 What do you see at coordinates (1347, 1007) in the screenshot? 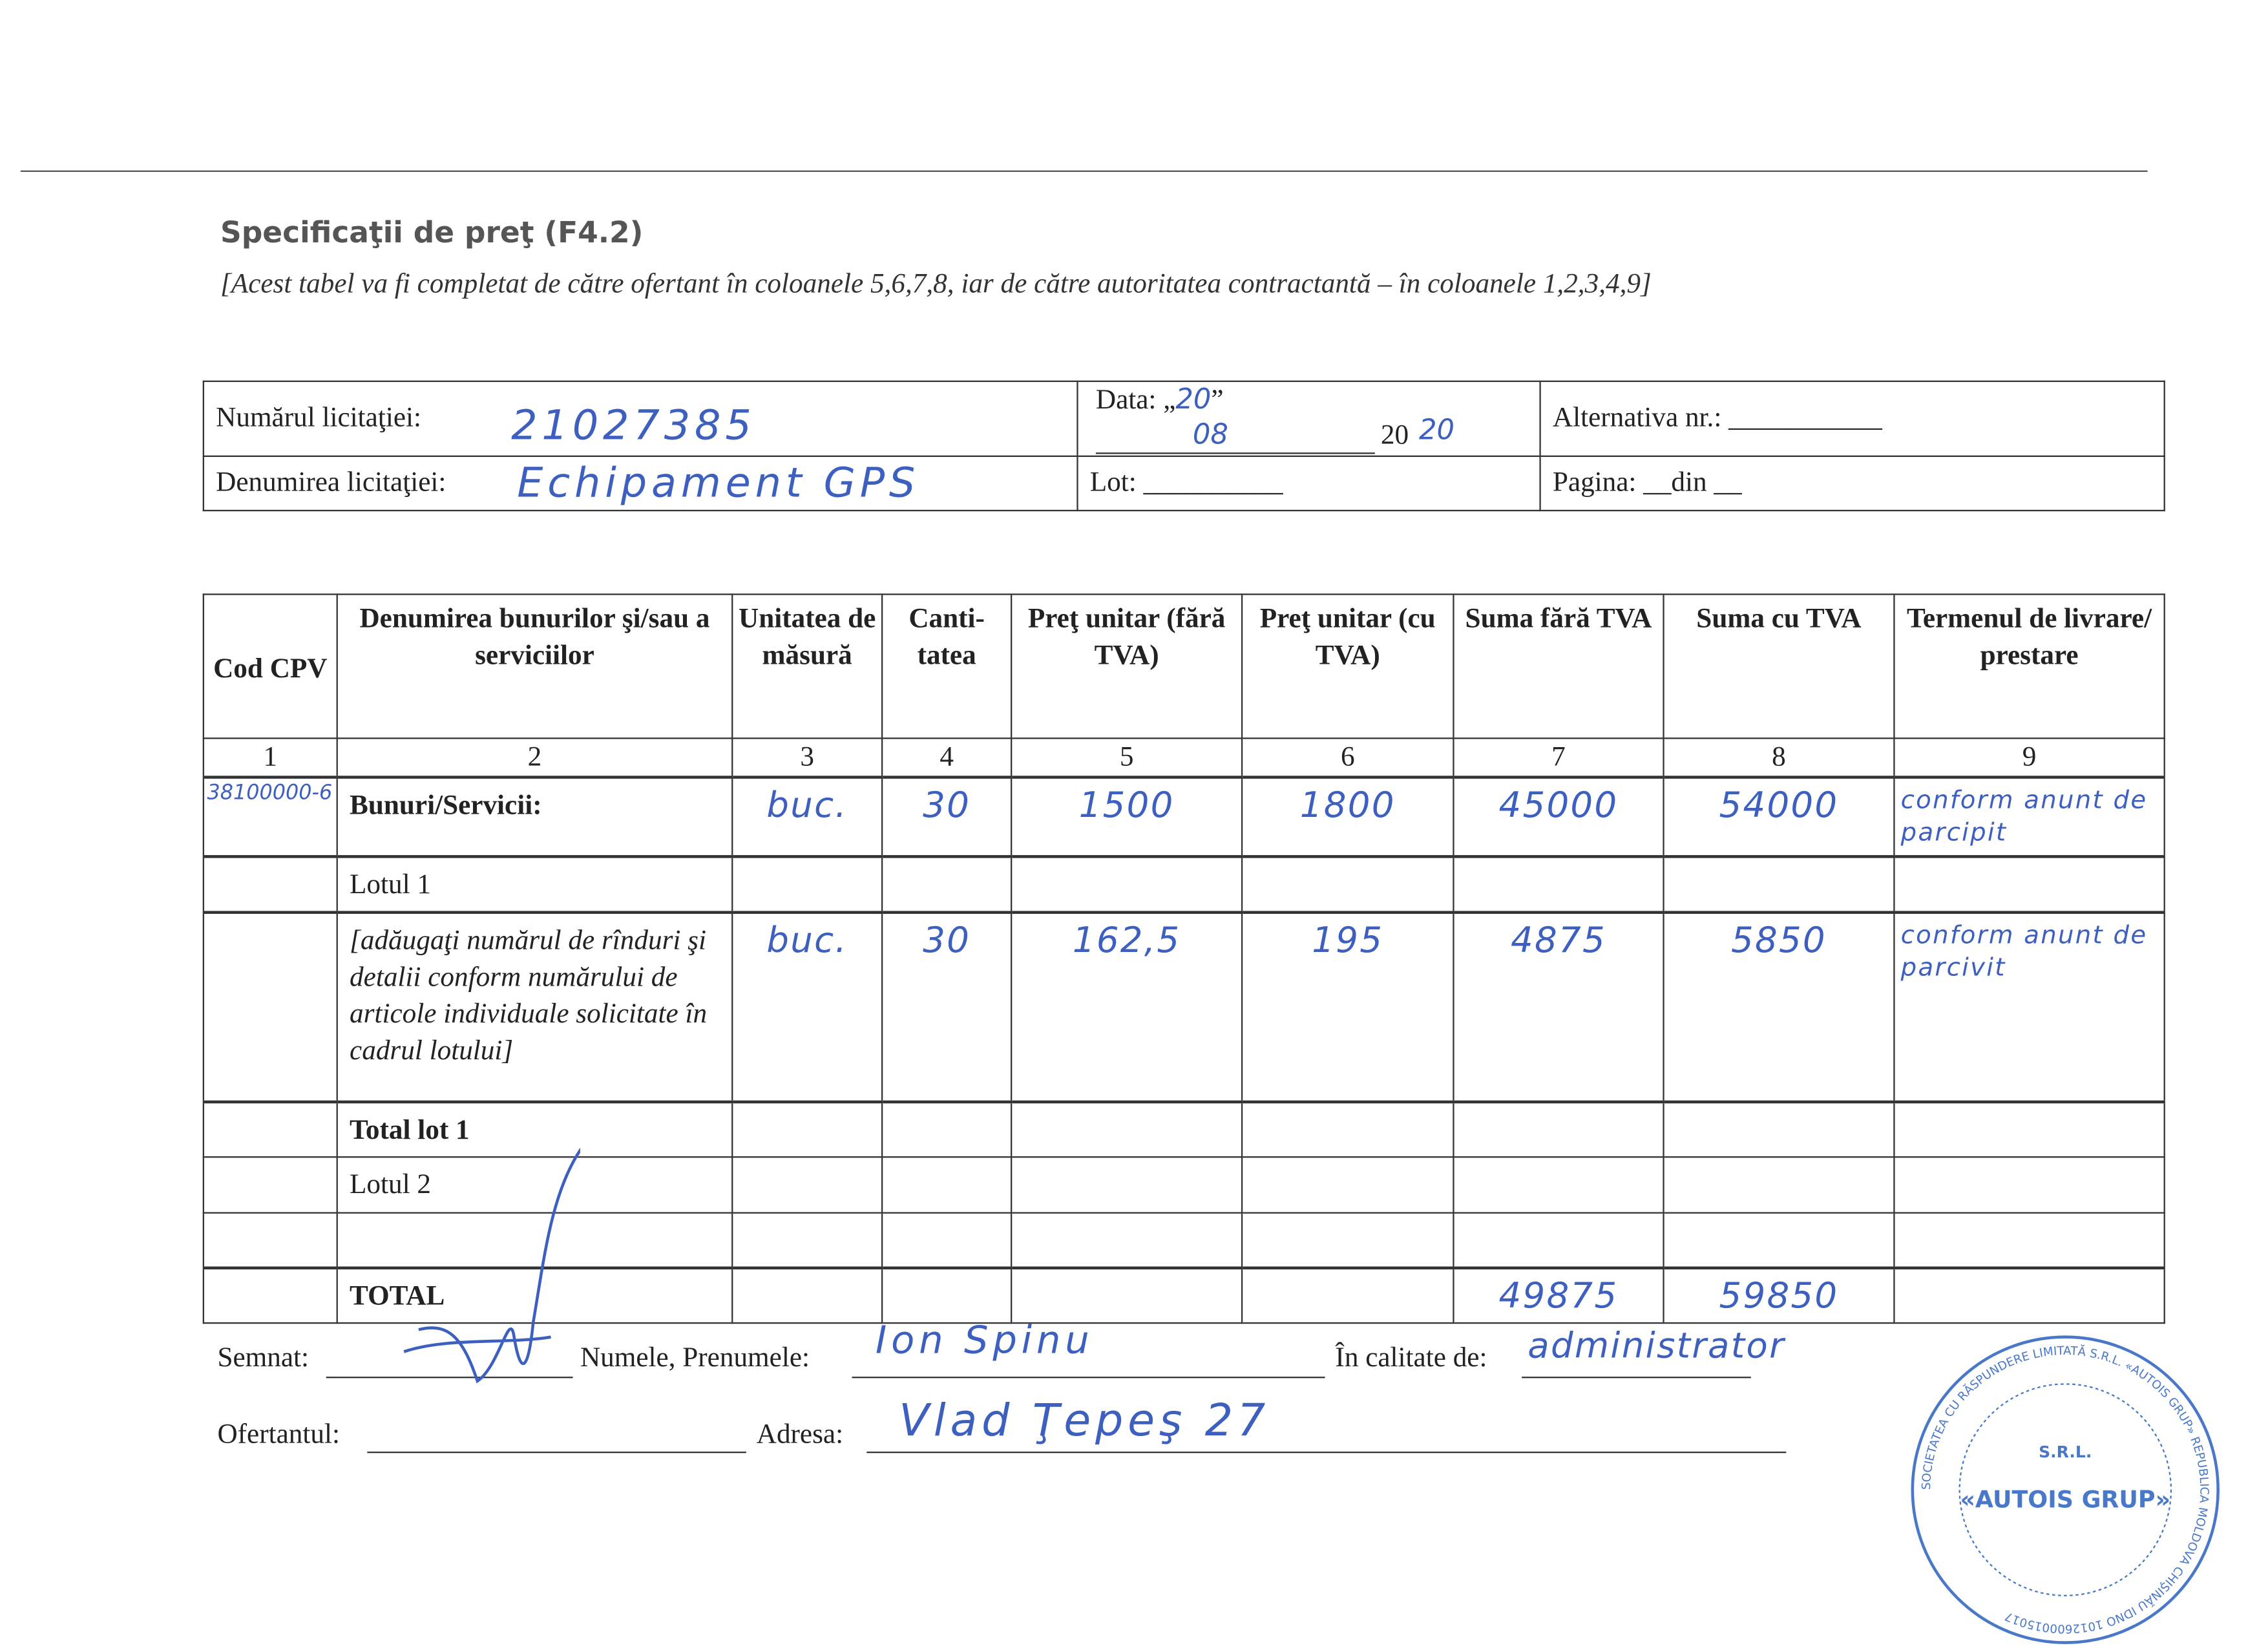
I see `cell-price-tva: 195` at bounding box center [1347, 1007].